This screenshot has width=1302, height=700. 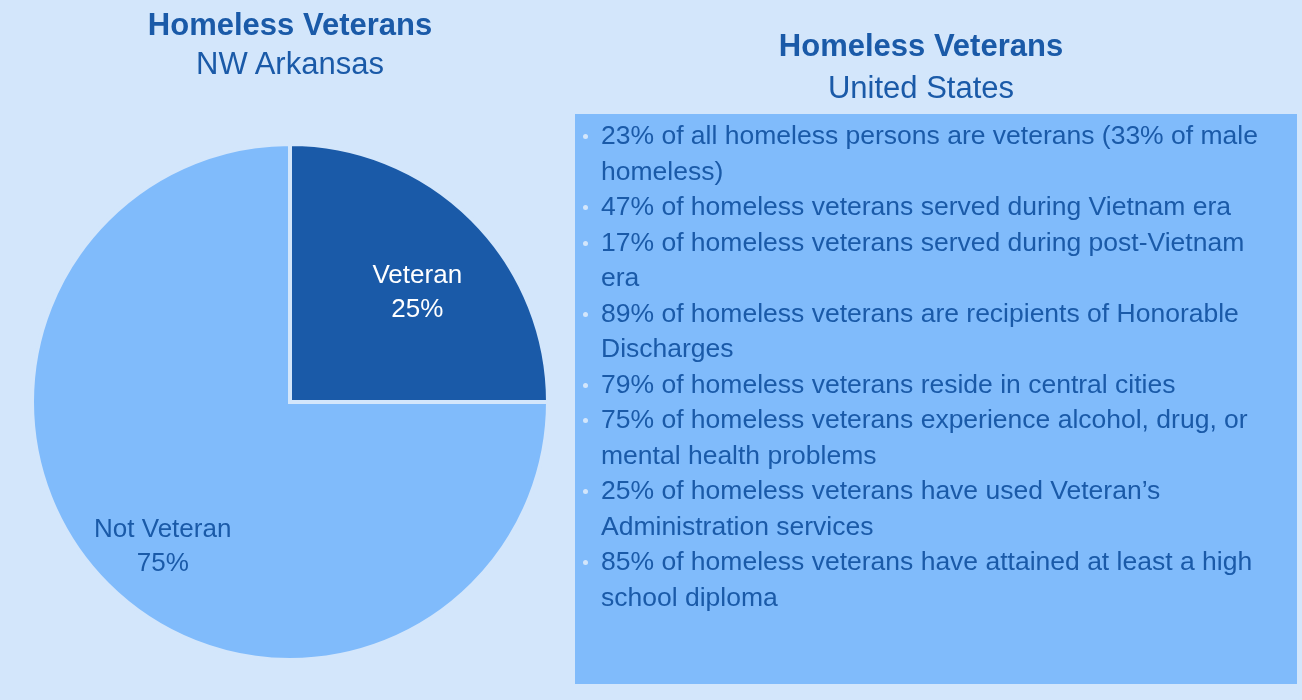 I want to click on text: Homeless Veterans, so click(x=921, y=46).